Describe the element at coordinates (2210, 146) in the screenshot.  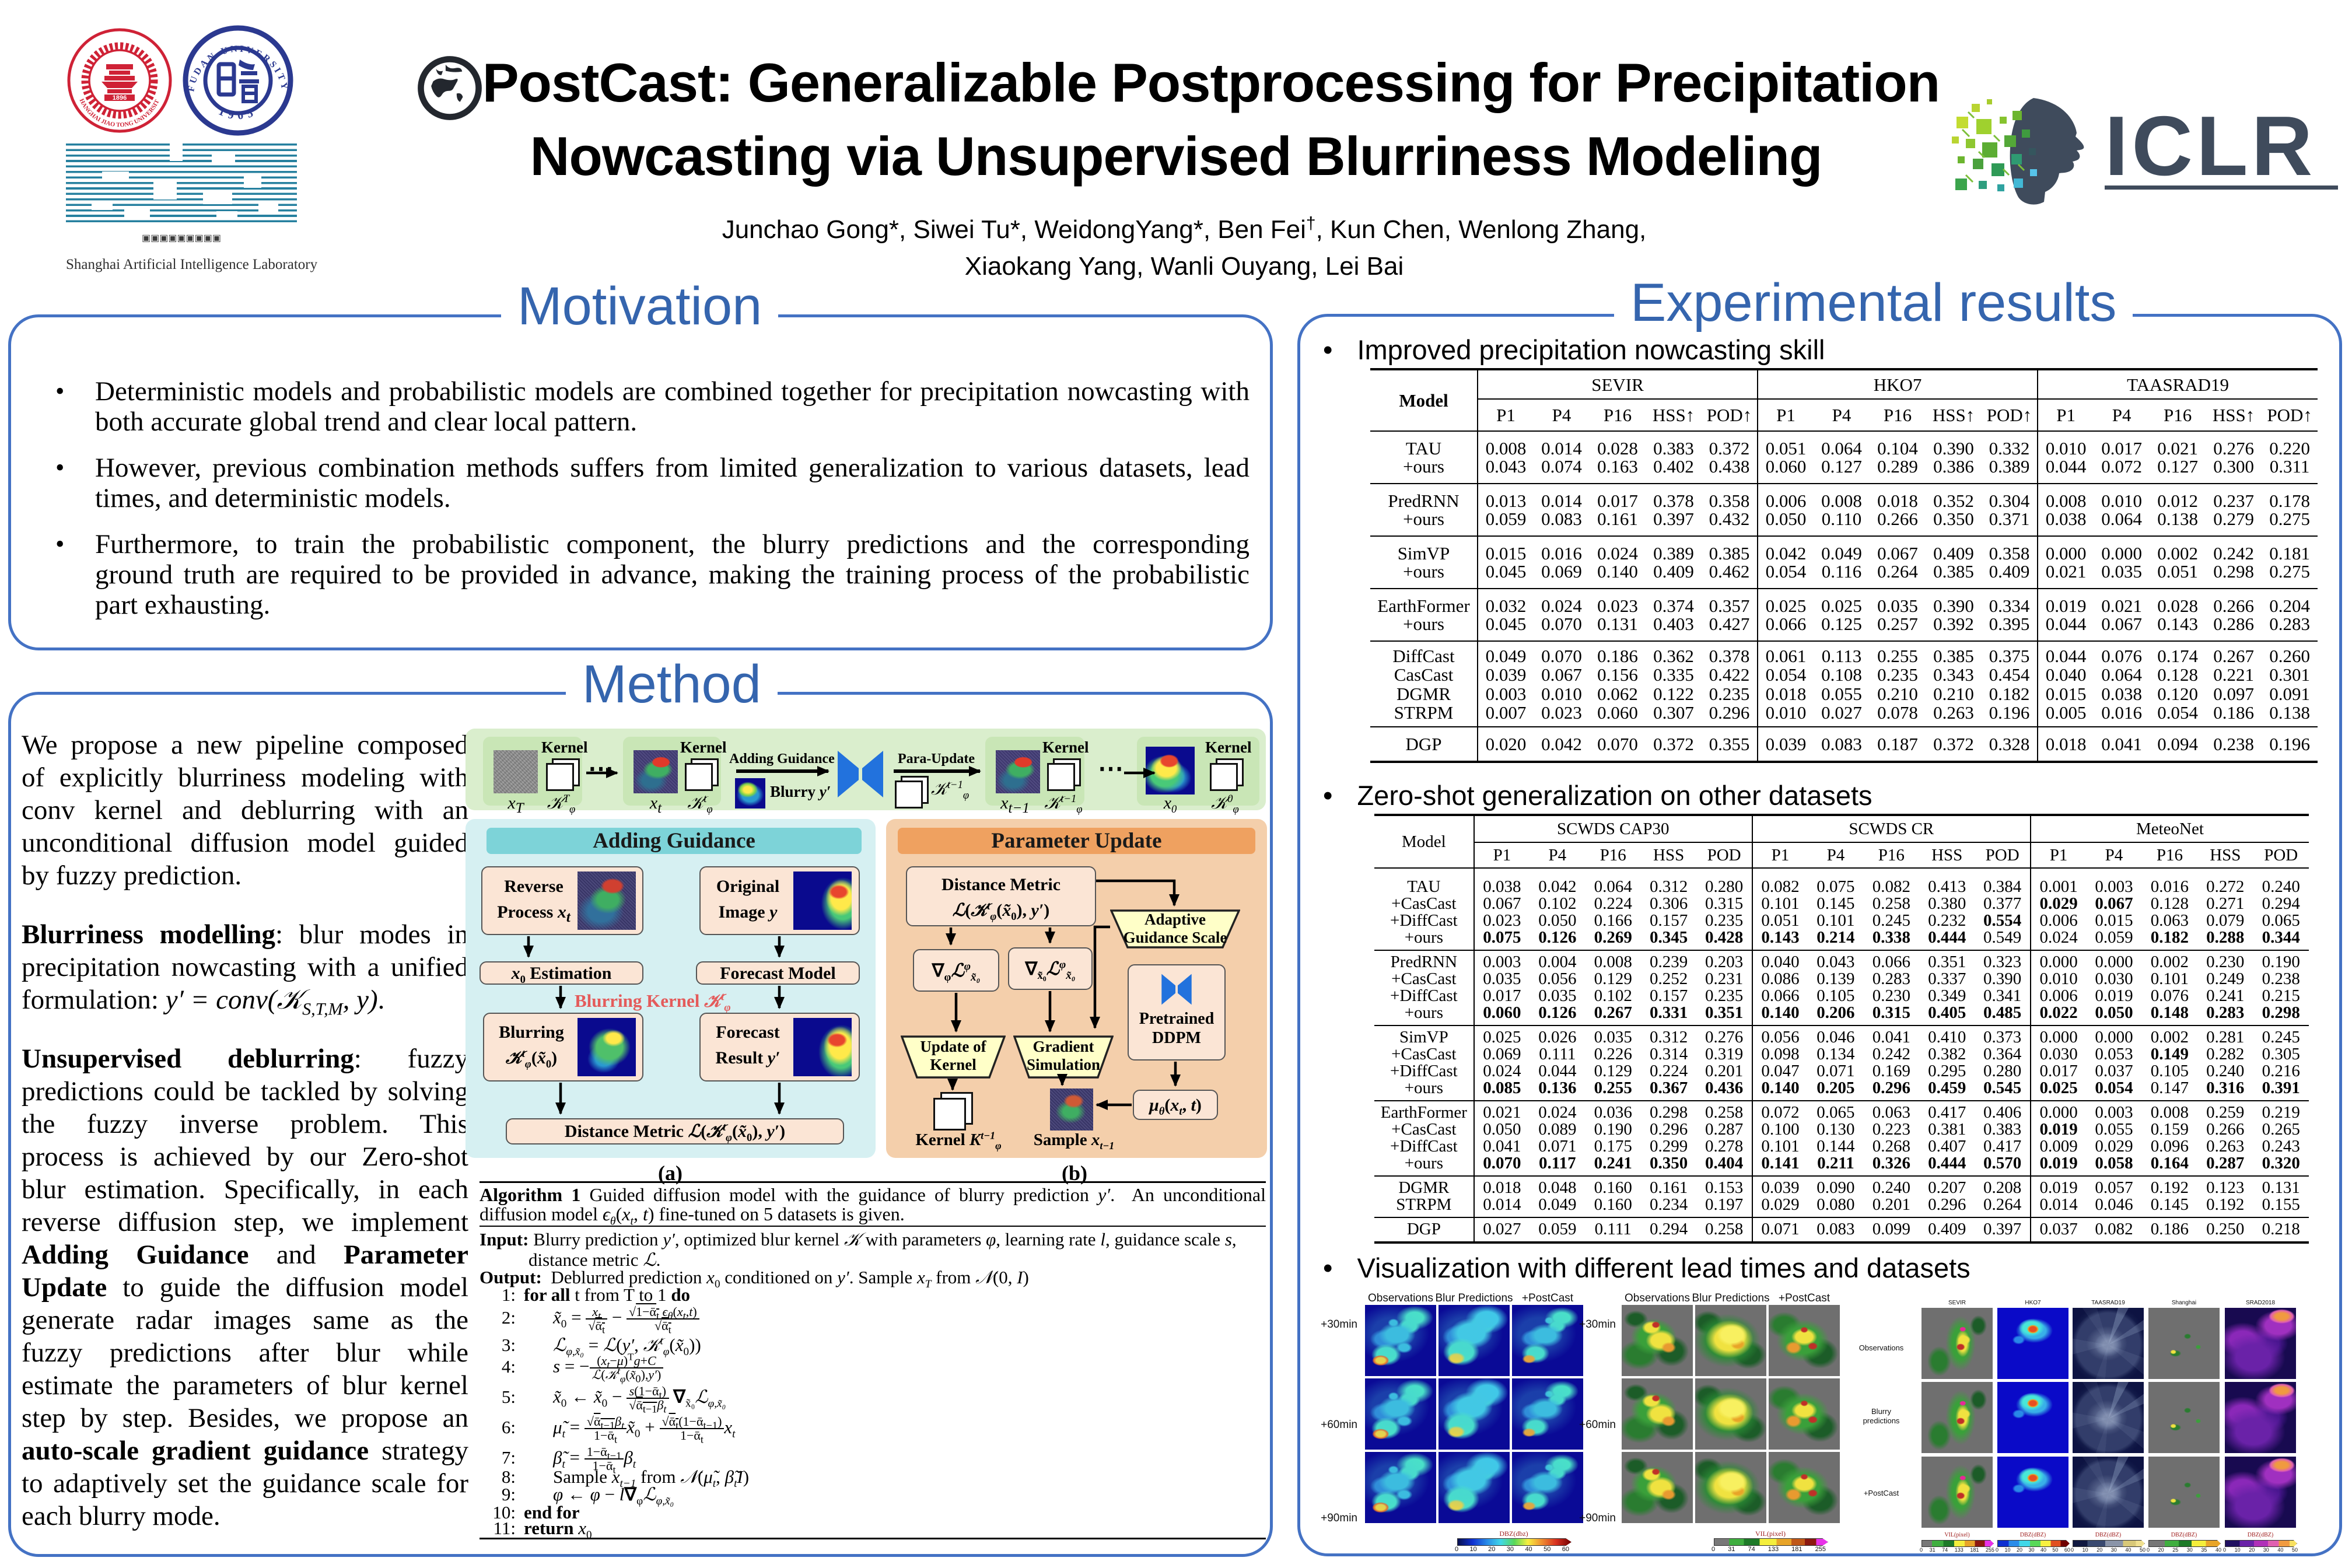
I see `svg-text: ICLR` at that location.